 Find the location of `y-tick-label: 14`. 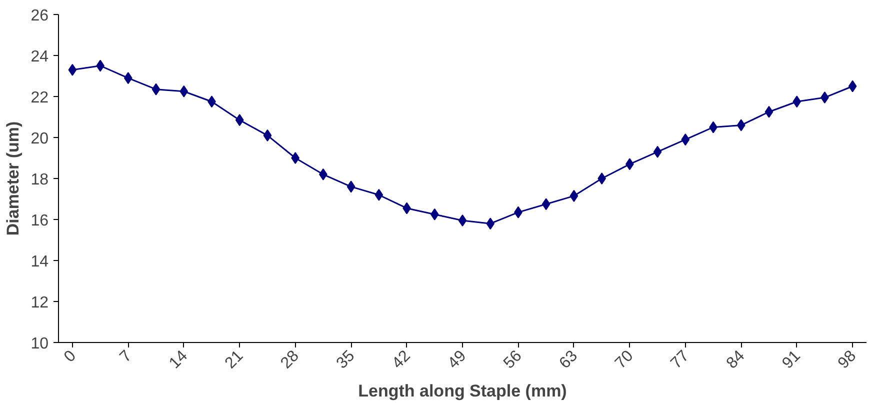

y-tick-label: 14 is located at coordinates (39, 262).